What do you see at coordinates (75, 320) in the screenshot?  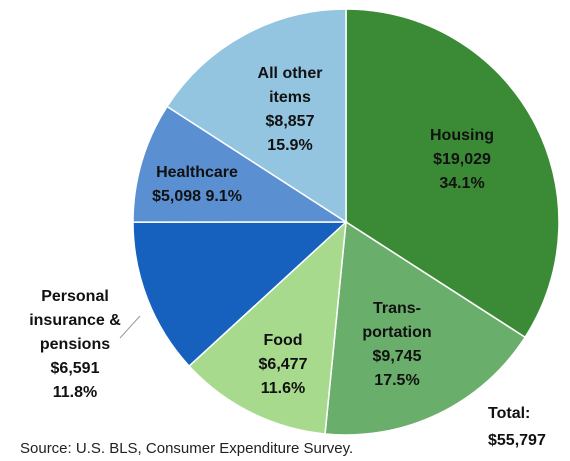 I see `category-label: Personal insurance & pensions` at bounding box center [75, 320].